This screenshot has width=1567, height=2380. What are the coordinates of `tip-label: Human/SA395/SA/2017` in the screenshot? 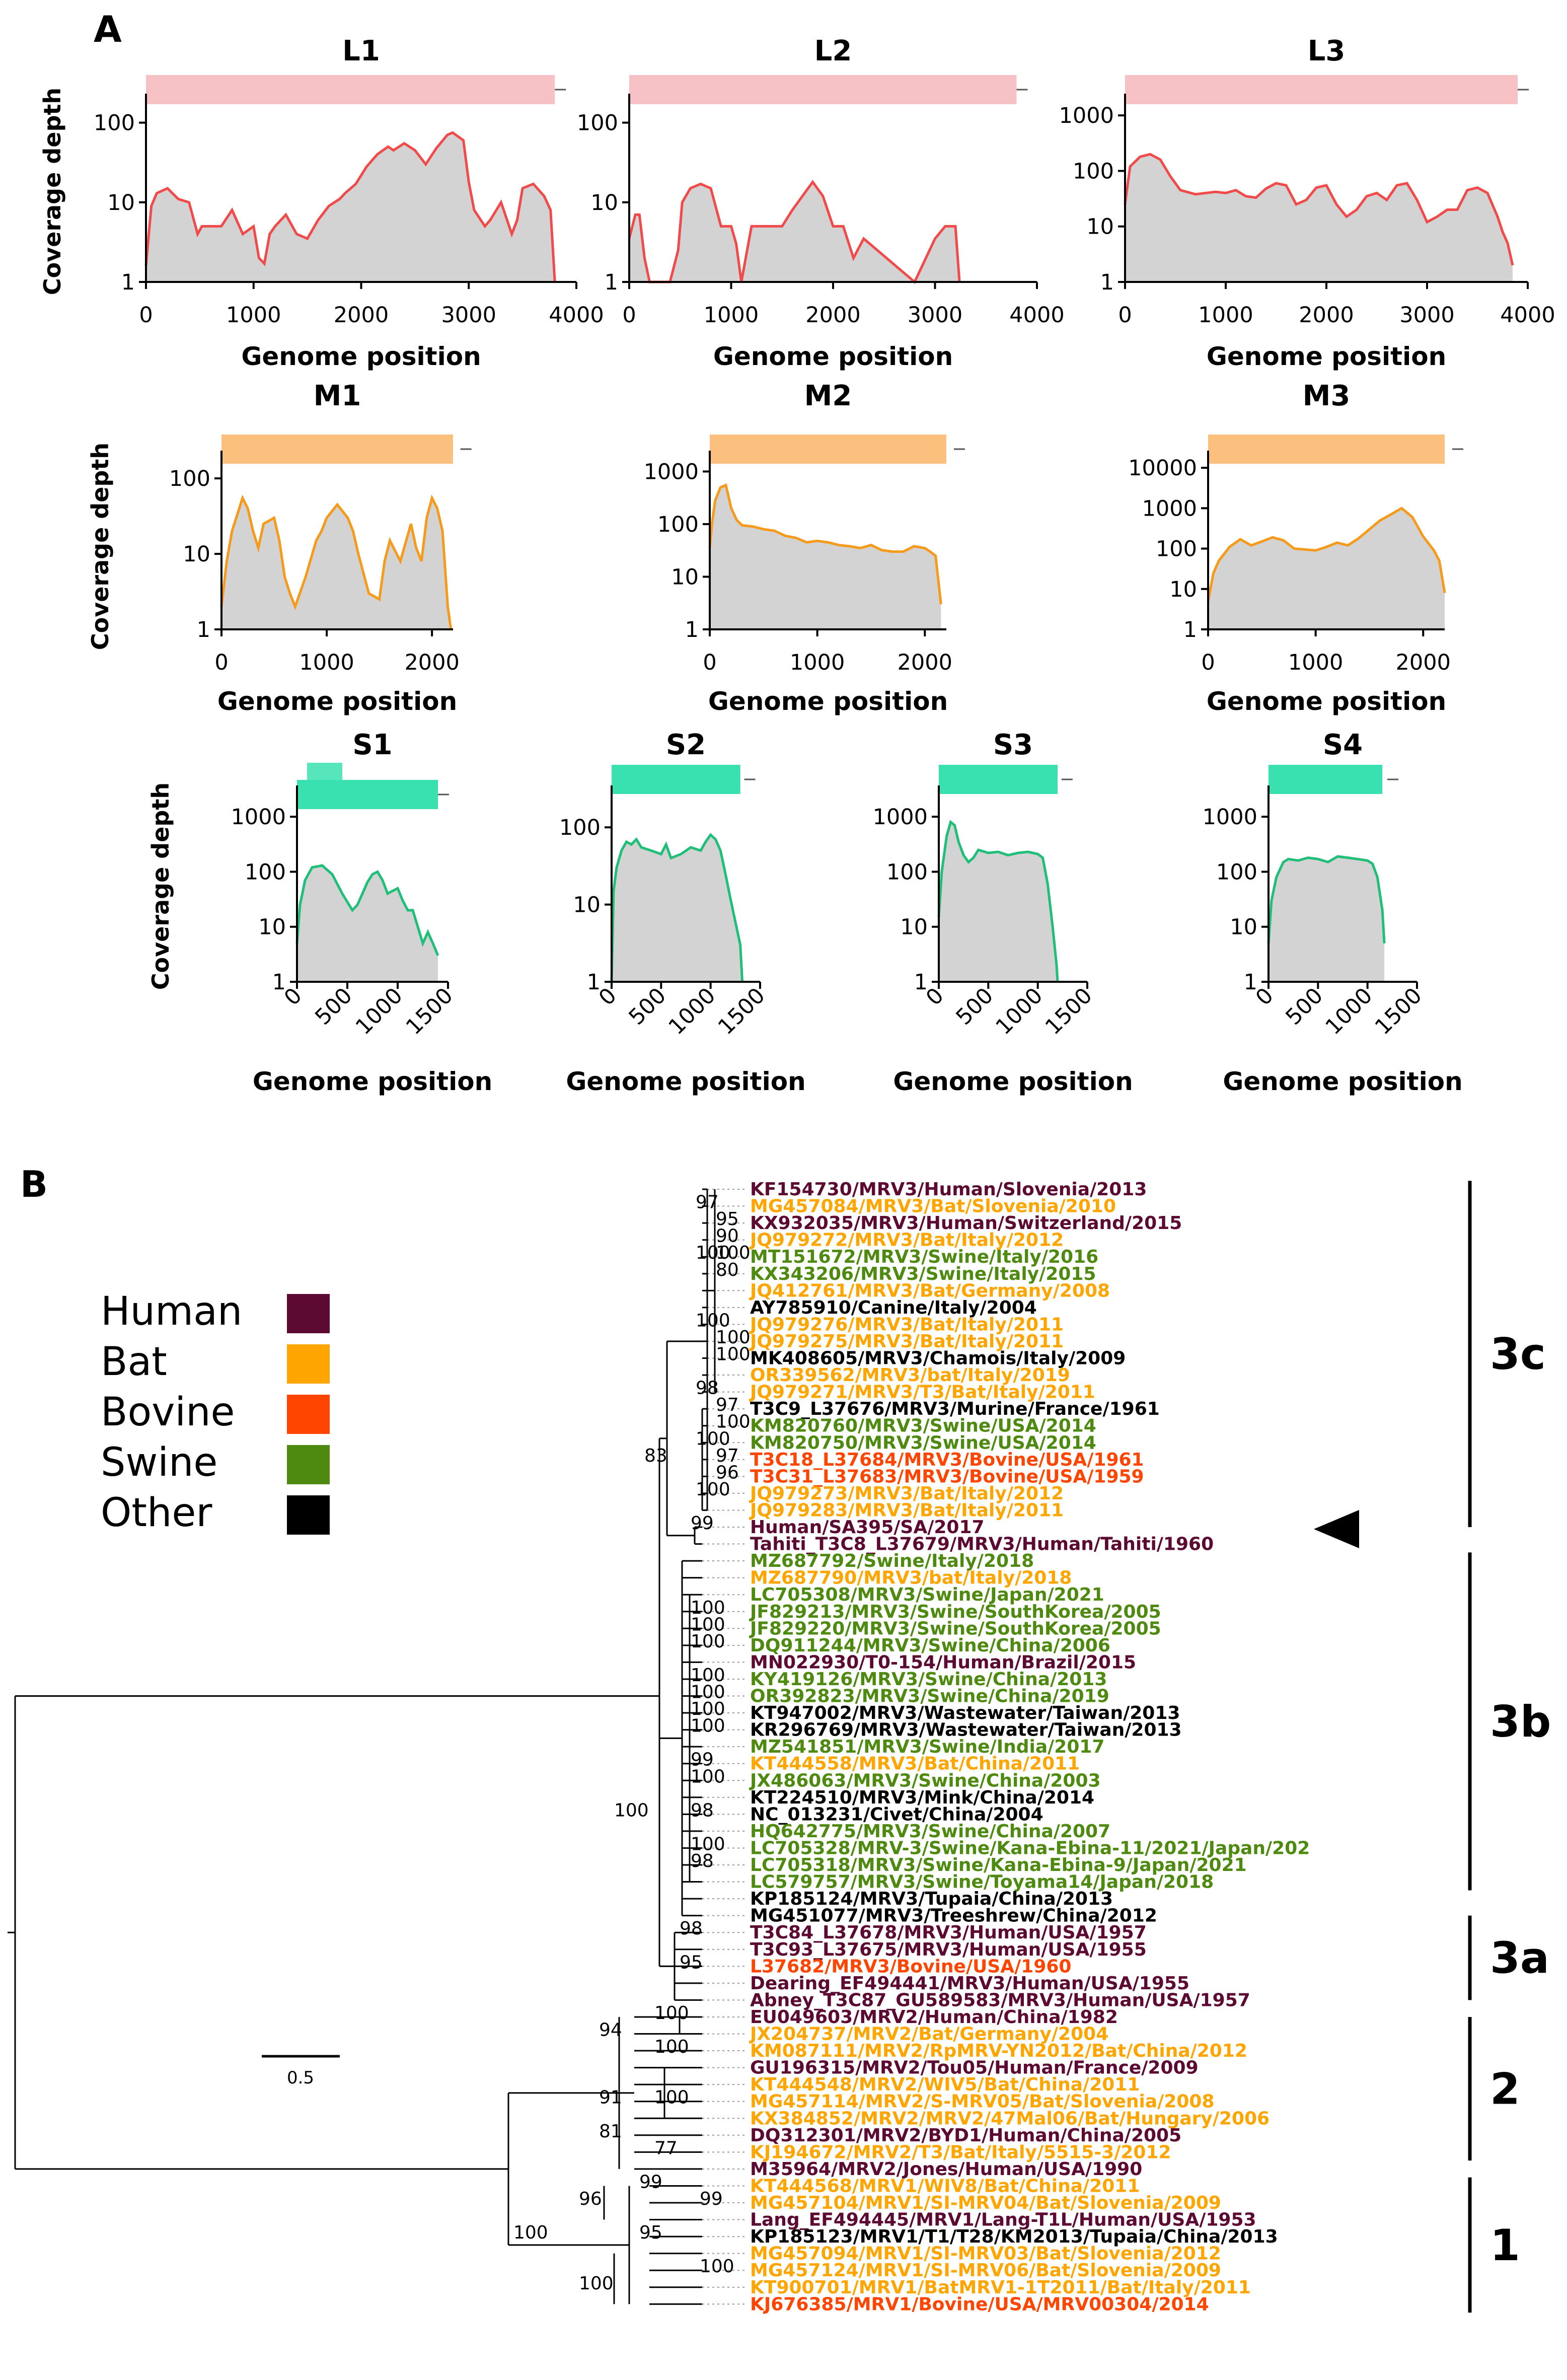 It's located at (867, 1528).